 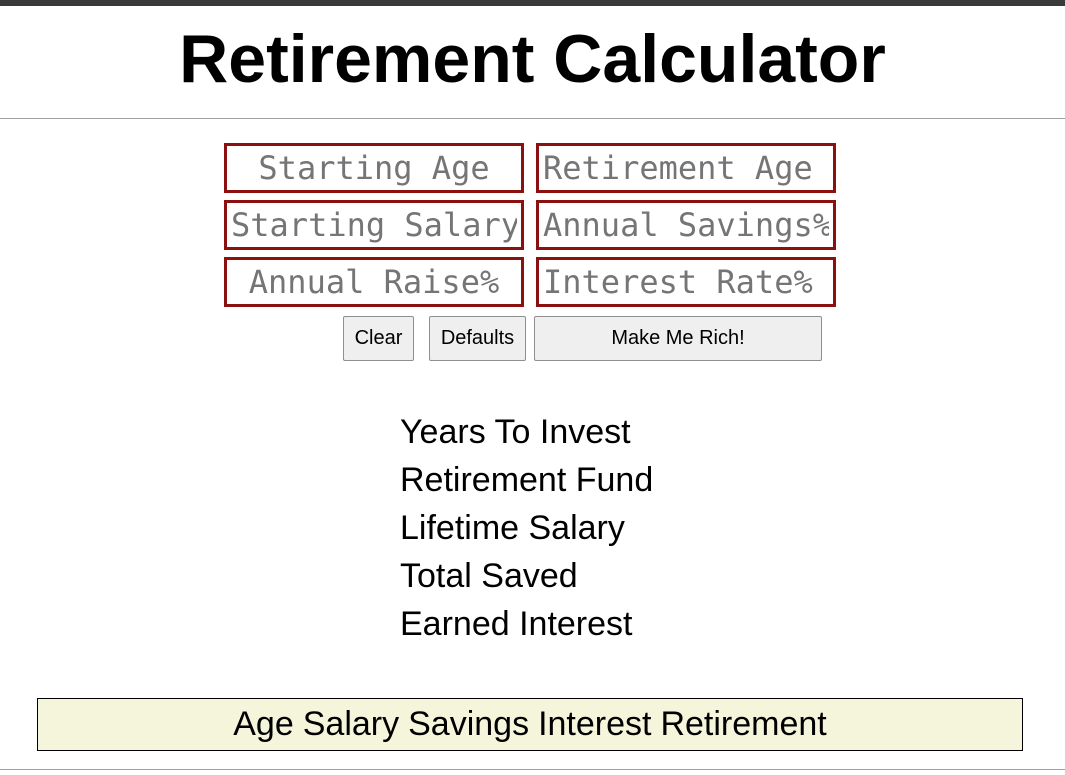 What do you see at coordinates (595, 724) in the screenshot?
I see `column-header-interest: Interest` at bounding box center [595, 724].